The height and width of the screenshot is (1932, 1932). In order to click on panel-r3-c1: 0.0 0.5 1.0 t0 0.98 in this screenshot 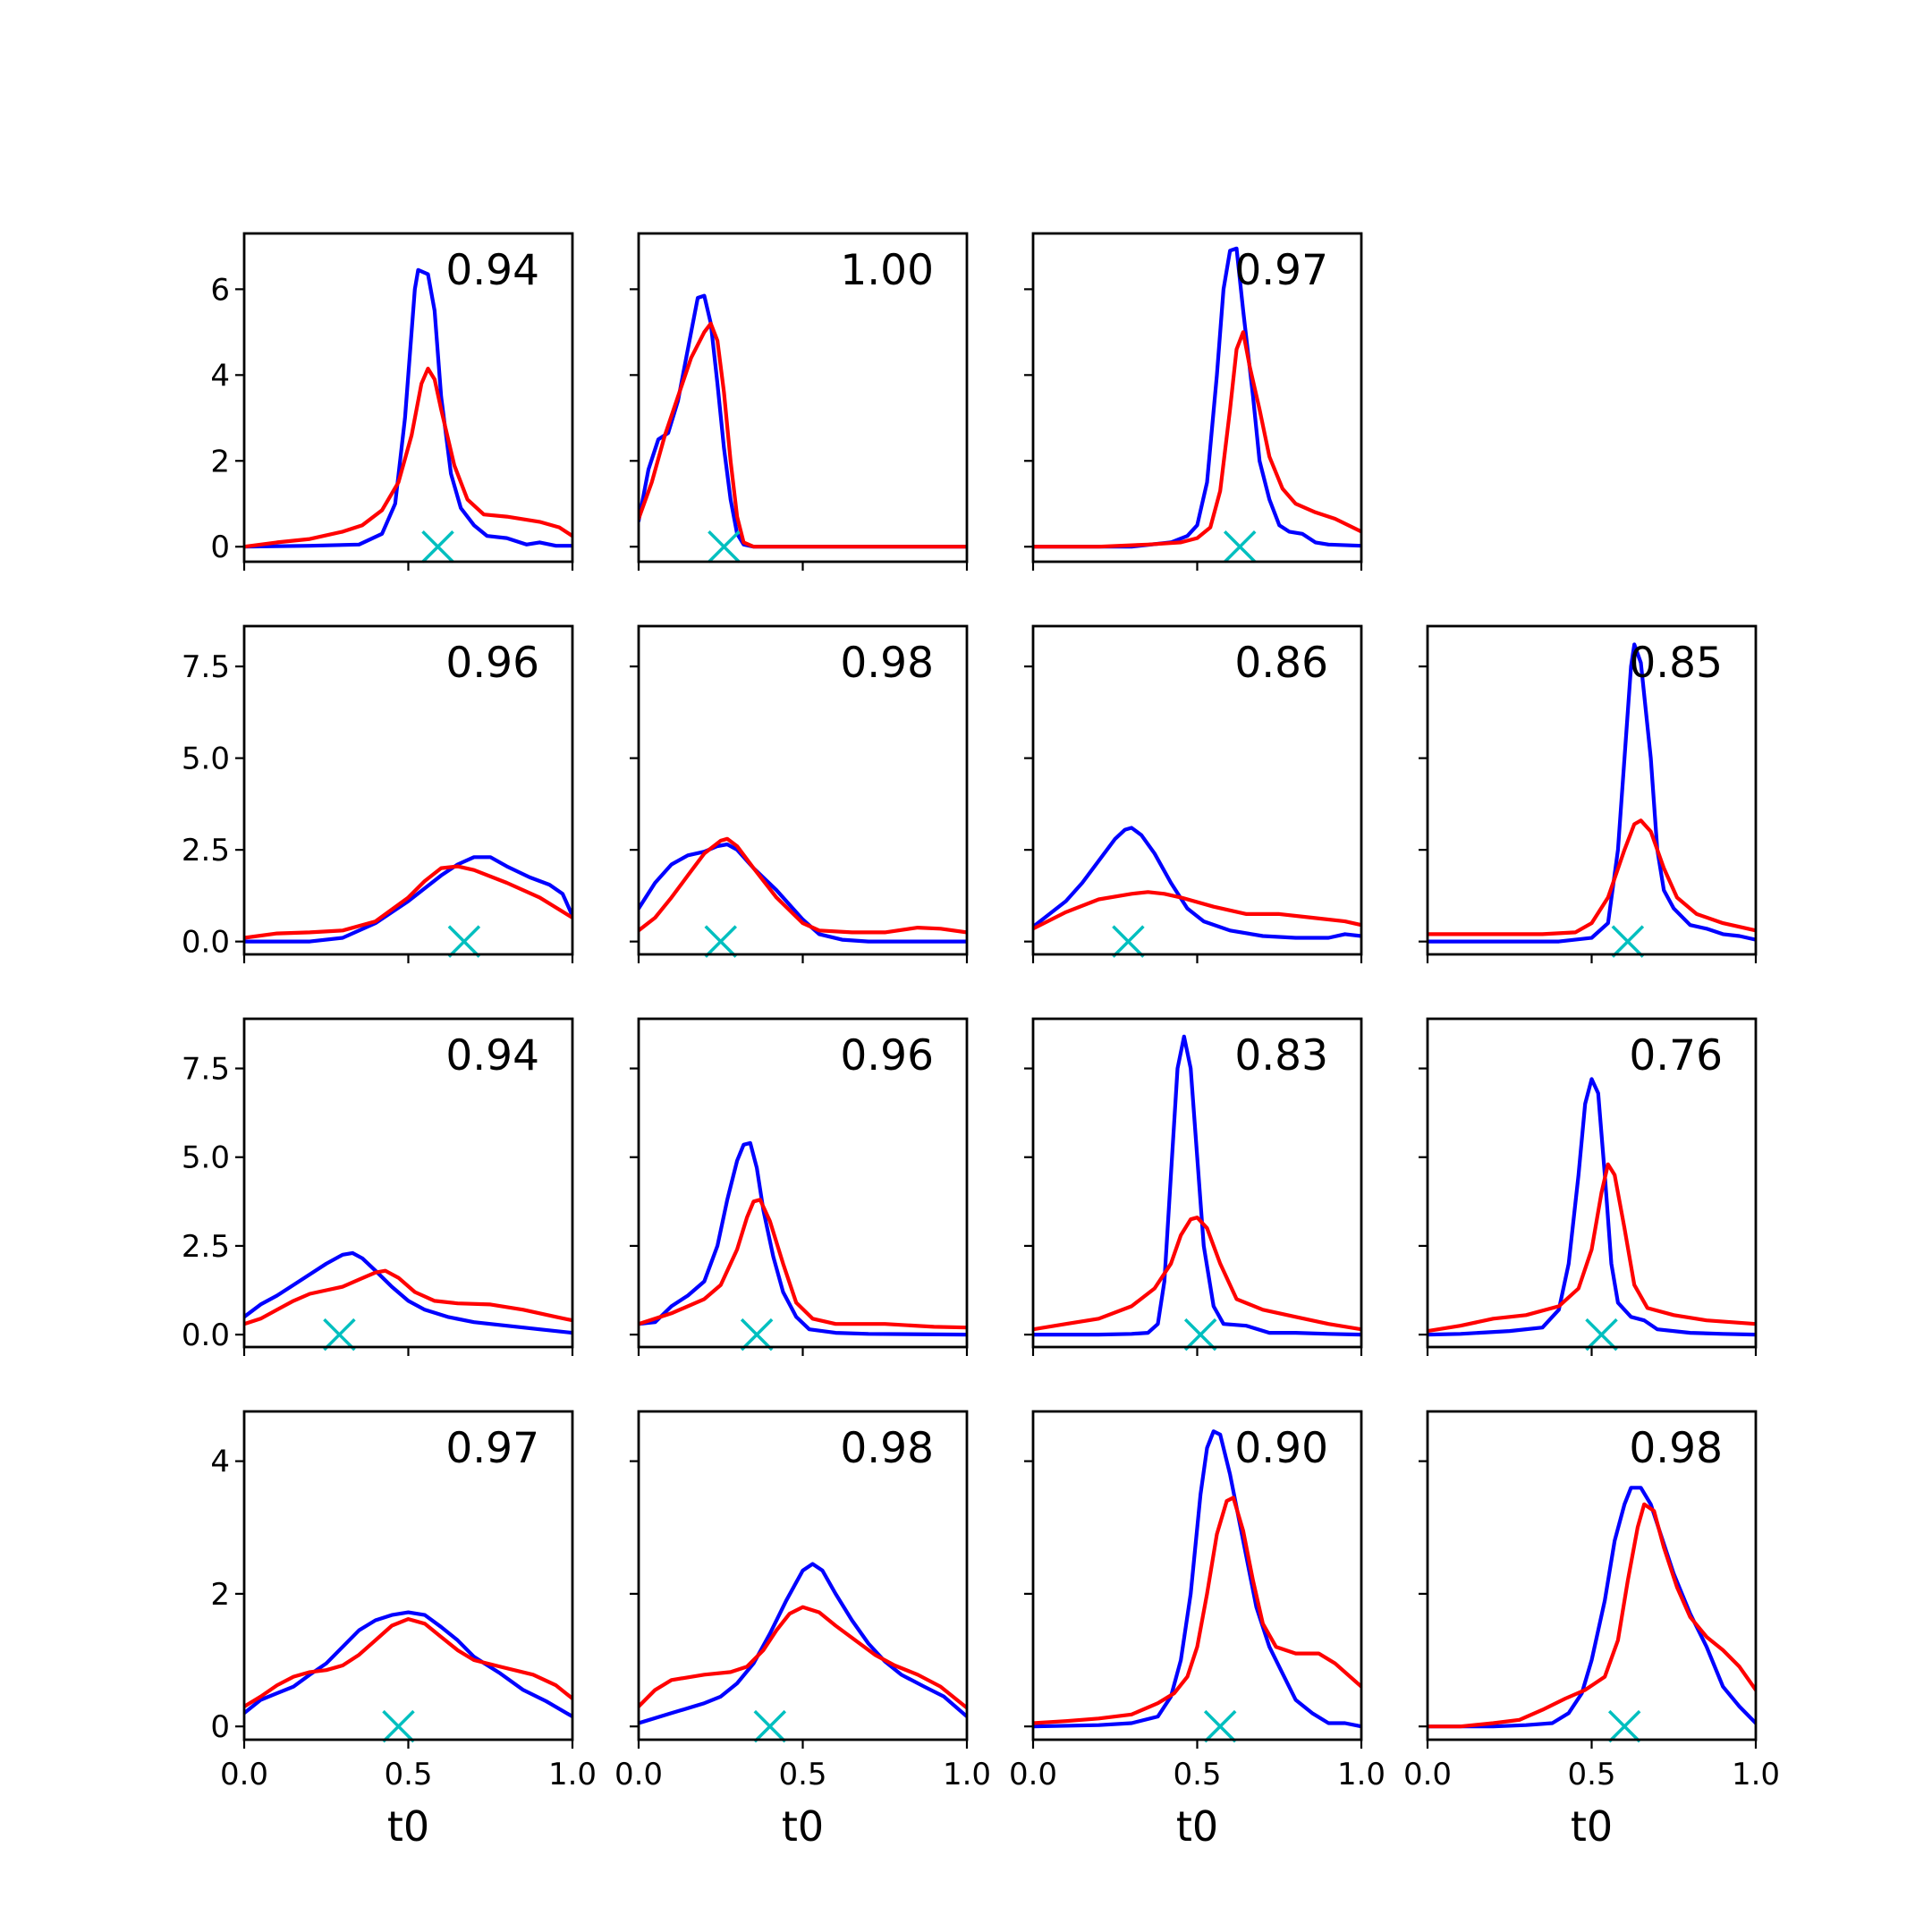, I will do `click(802, 1630)`.